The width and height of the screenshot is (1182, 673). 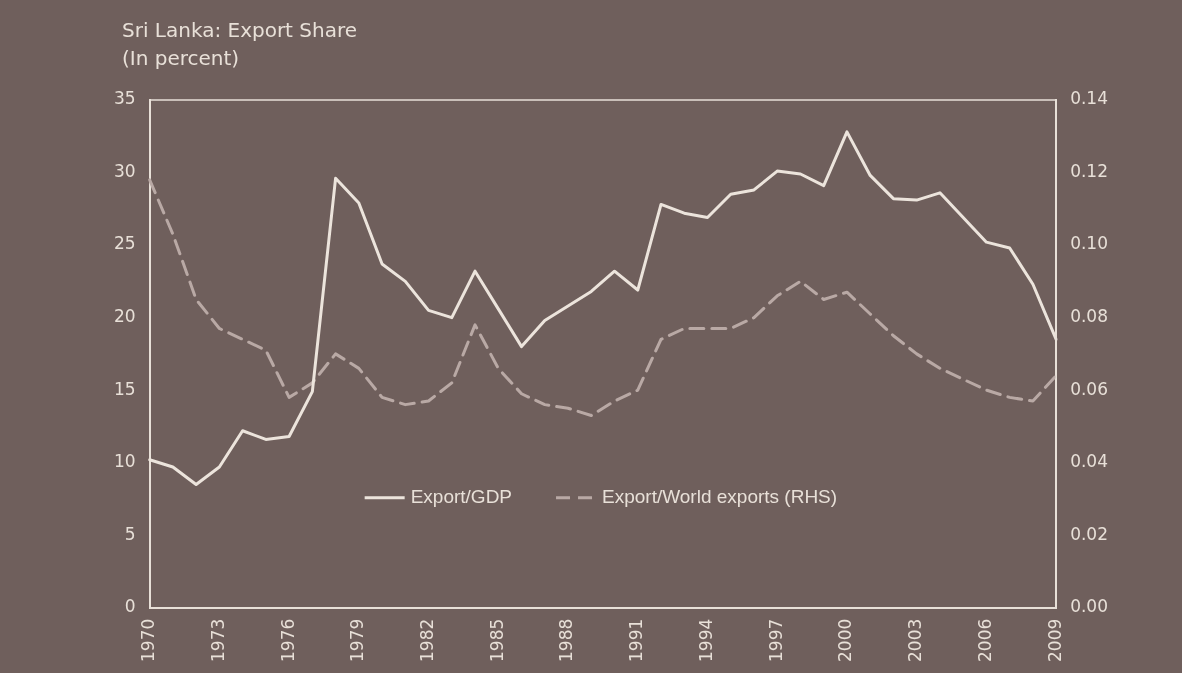 What do you see at coordinates (1089, 533) in the screenshot?
I see `y2-tick-label: 0.02` at bounding box center [1089, 533].